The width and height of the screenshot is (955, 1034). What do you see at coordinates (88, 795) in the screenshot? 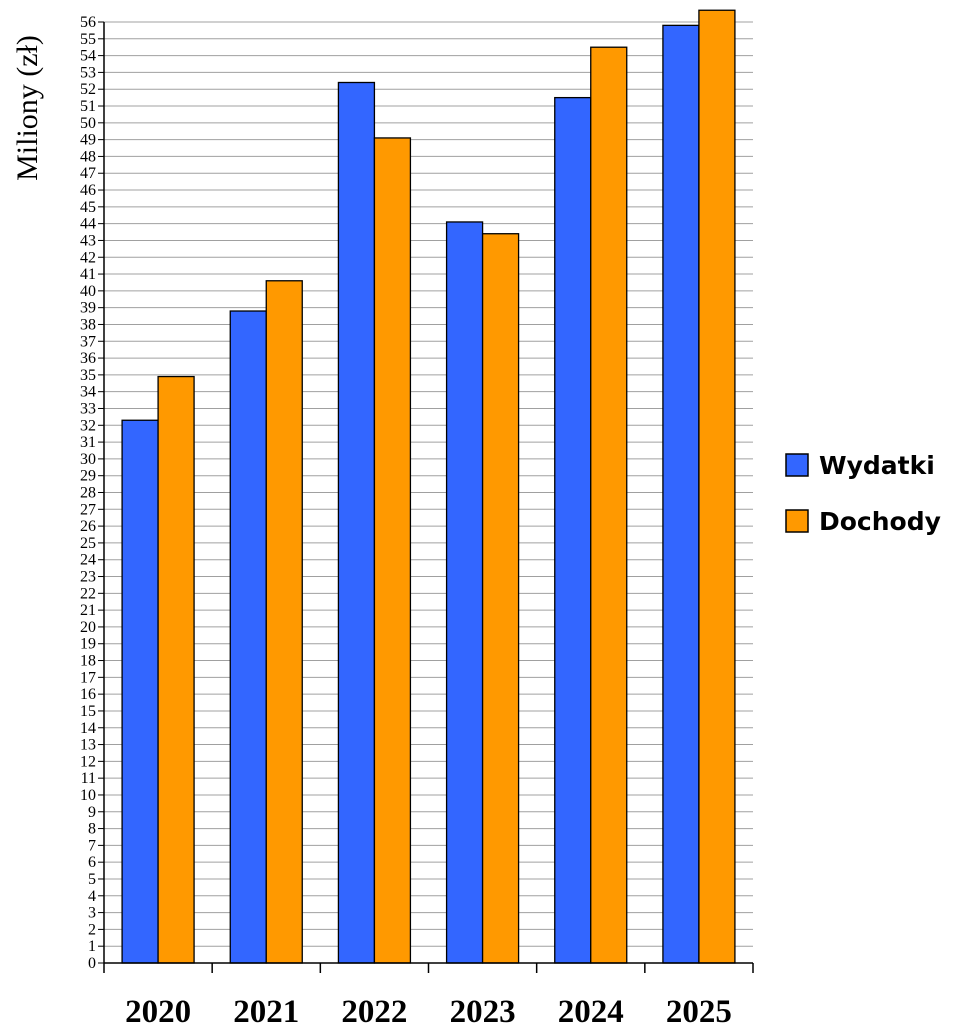
I see `y-tick-label: 10` at bounding box center [88, 795].